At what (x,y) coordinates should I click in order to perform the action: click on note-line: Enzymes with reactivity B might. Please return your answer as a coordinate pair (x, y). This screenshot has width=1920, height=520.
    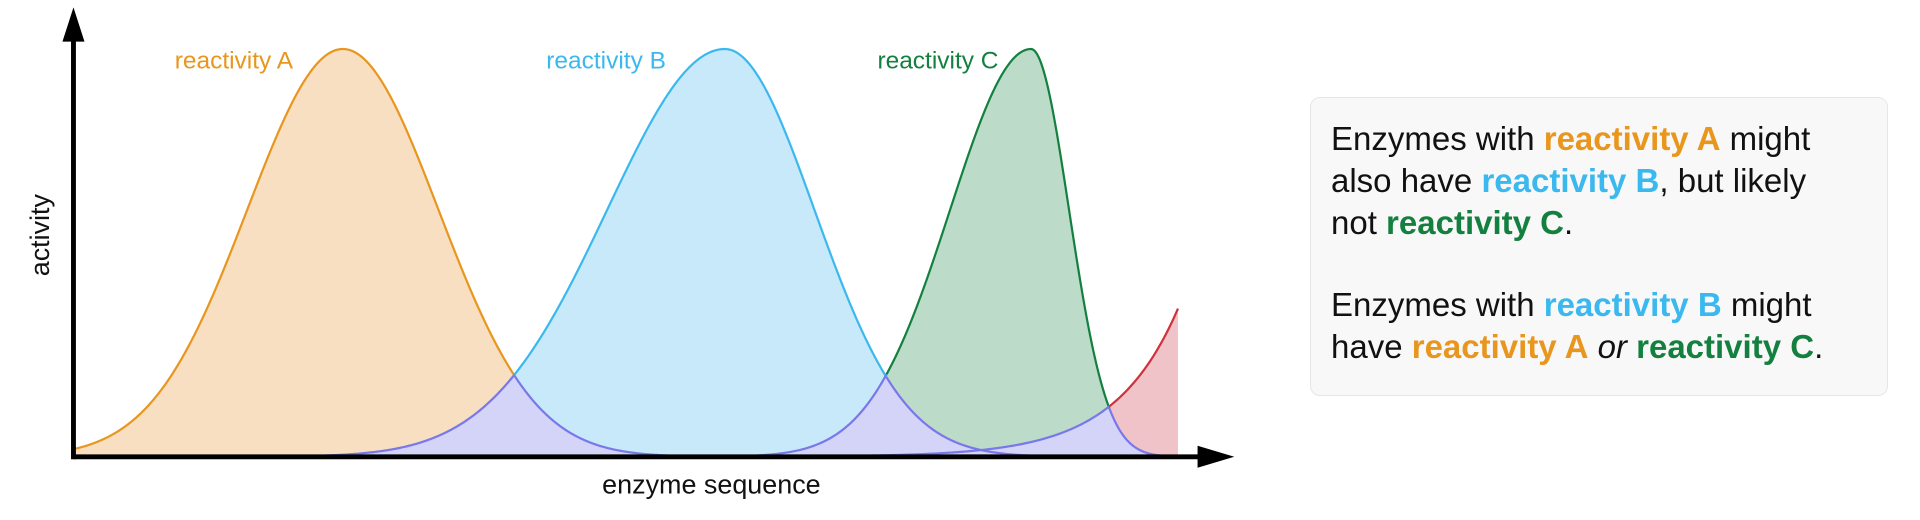
    Looking at the image, I should click on (1599, 305).